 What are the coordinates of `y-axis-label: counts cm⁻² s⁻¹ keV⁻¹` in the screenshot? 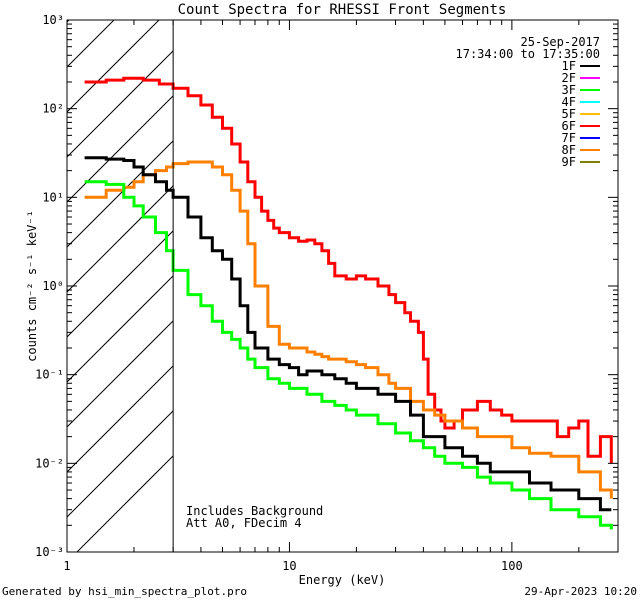 It's located at (32, 286).